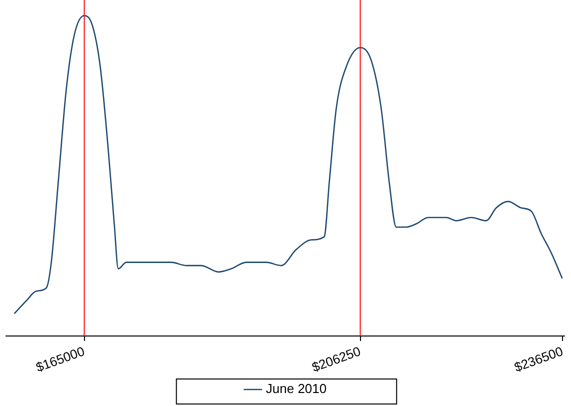 The image size is (571, 406). Describe the element at coordinates (296, 388) in the screenshot. I see `legend-label: June 2010` at that location.